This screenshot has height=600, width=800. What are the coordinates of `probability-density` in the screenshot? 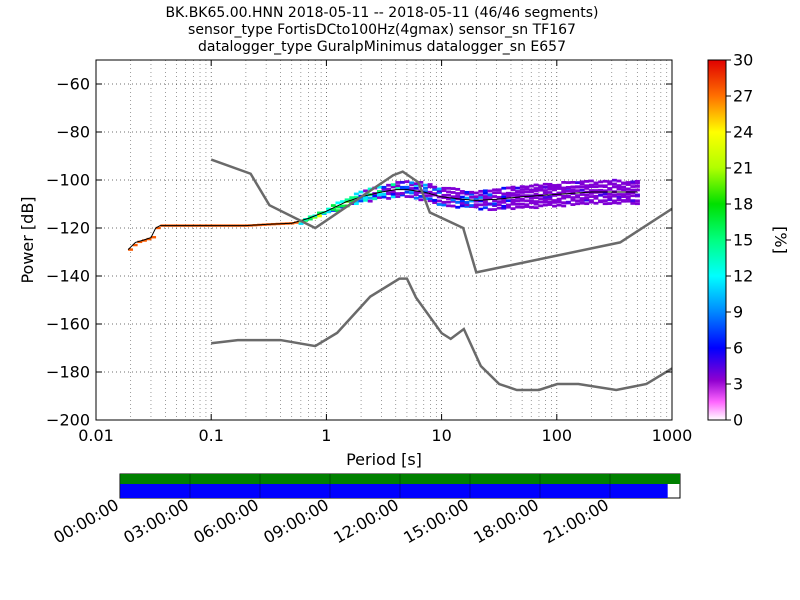 It's located at (383, 214).